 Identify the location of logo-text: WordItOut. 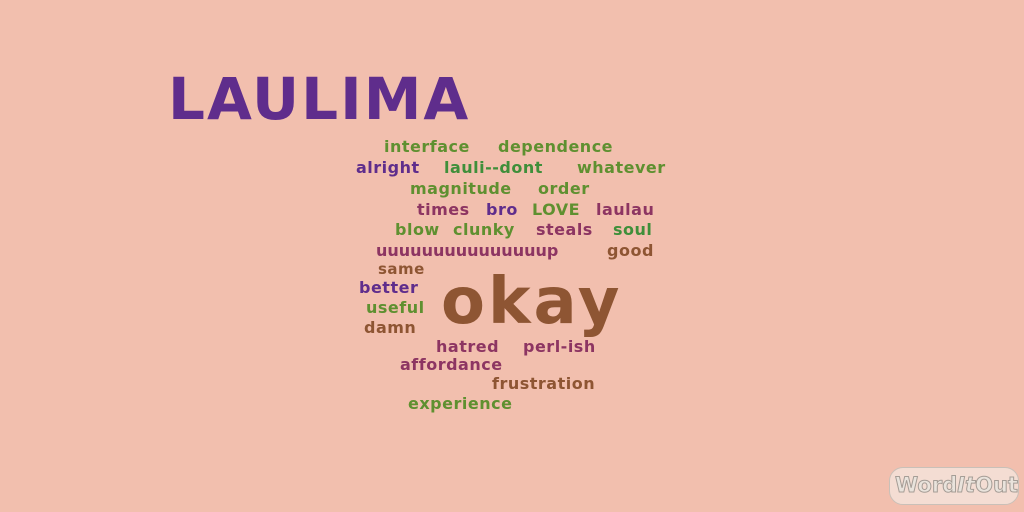
(956, 485).